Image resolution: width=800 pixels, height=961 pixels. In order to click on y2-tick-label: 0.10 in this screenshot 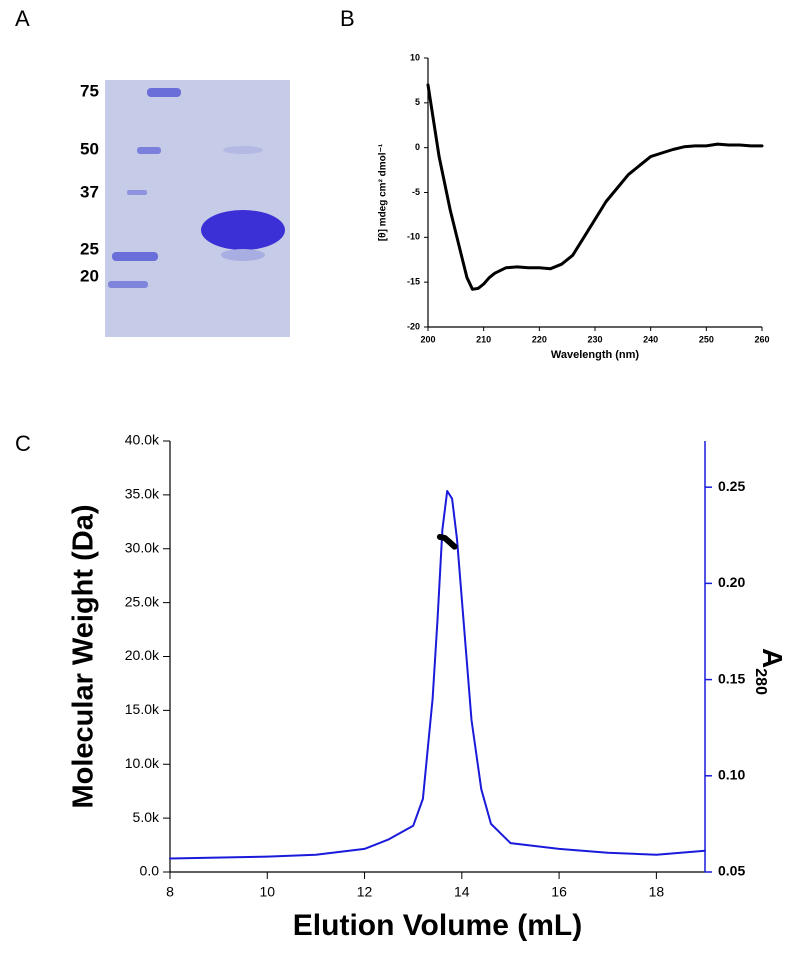, I will do `click(731, 774)`.